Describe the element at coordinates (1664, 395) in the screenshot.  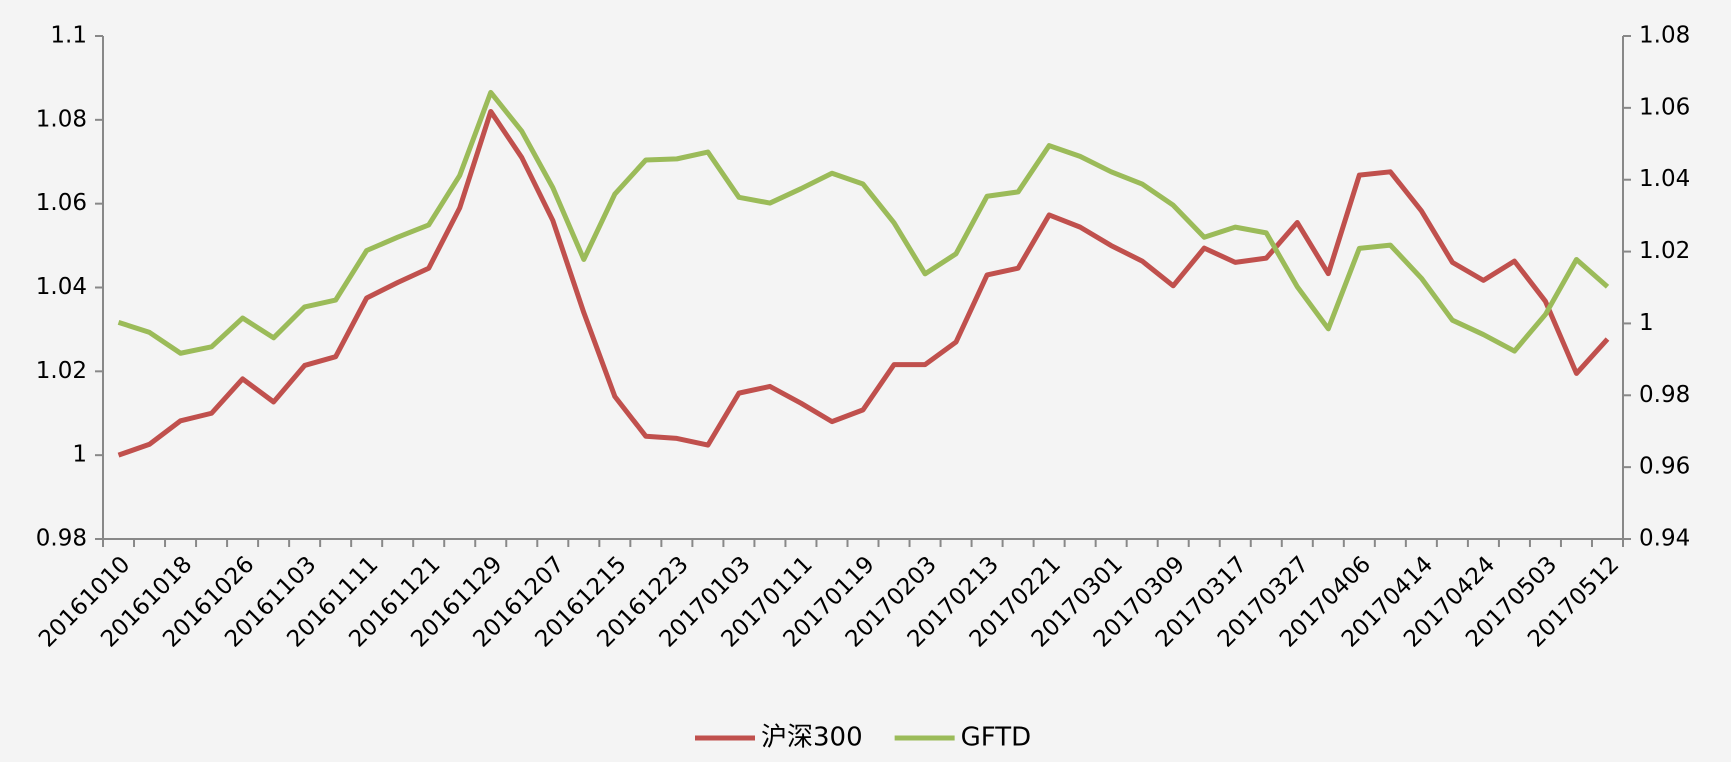
I see `y2-tick-label: 0.98` at that location.